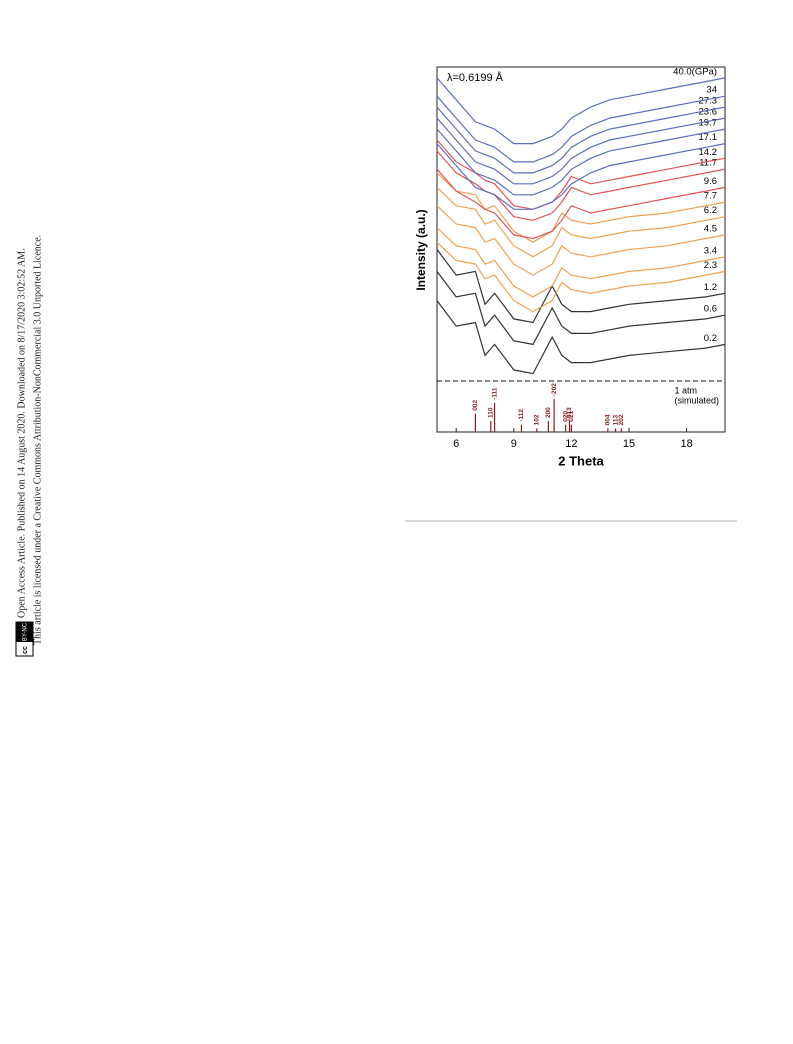  I want to click on badge-text: BY-NC, so click(26, 631).